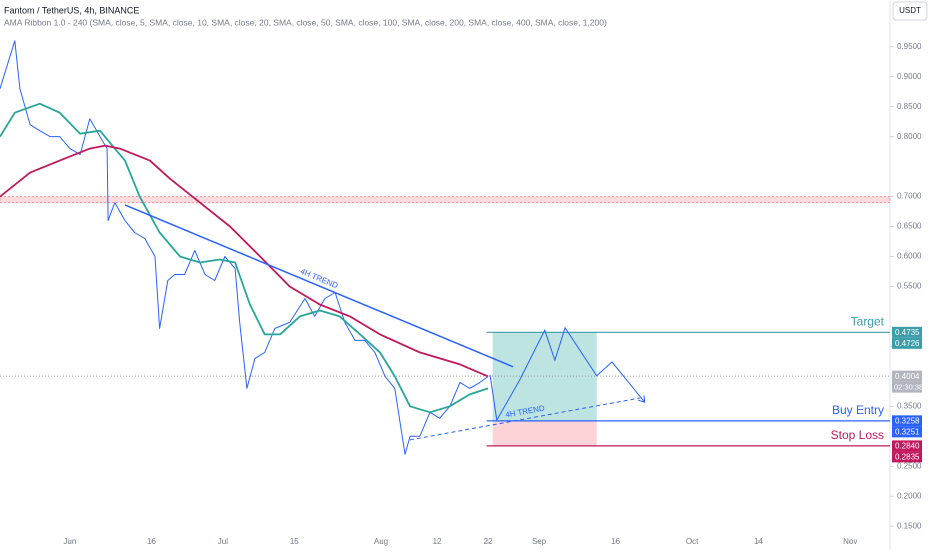 This screenshot has height=555, width=932. Describe the element at coordinates (539, 541) in the screenshot. I see `x-tick-label: Sep` at that location.